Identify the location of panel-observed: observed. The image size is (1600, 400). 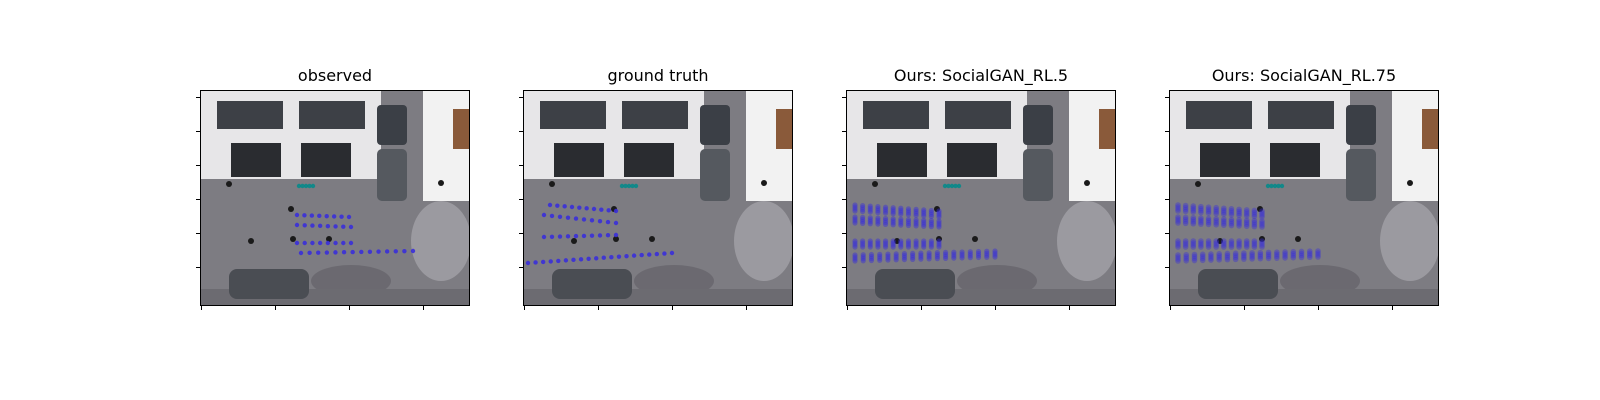
(333, 186).